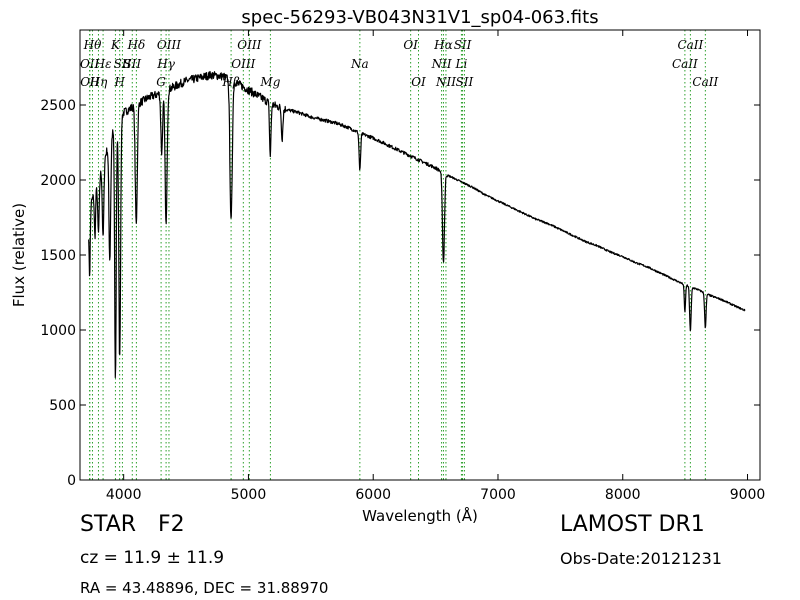 This screenshot has height=600, width=800. Describe the element at coordinates (115, 45) in the screenshot. I see `line-marker-label: K` at that location.